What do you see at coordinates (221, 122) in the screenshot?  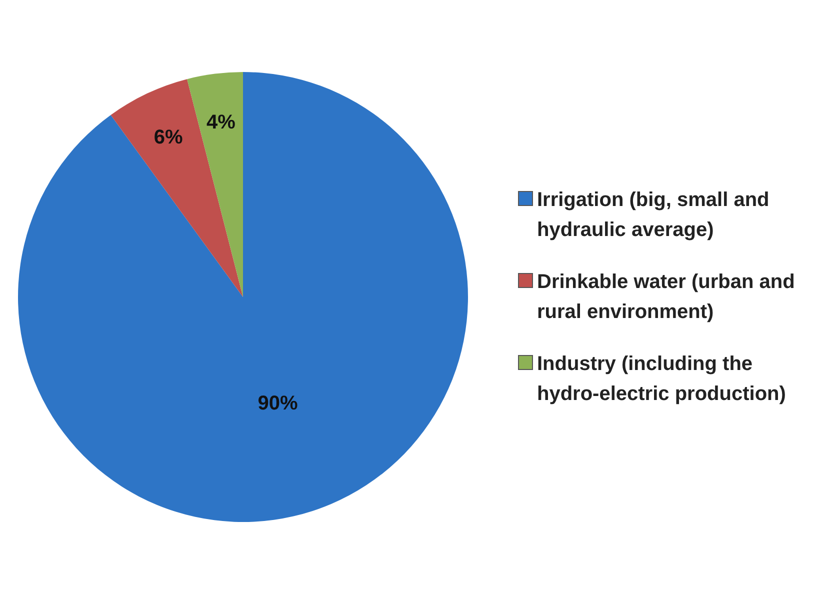 I see `data-label: 4%` at bounding box center [221, 122].